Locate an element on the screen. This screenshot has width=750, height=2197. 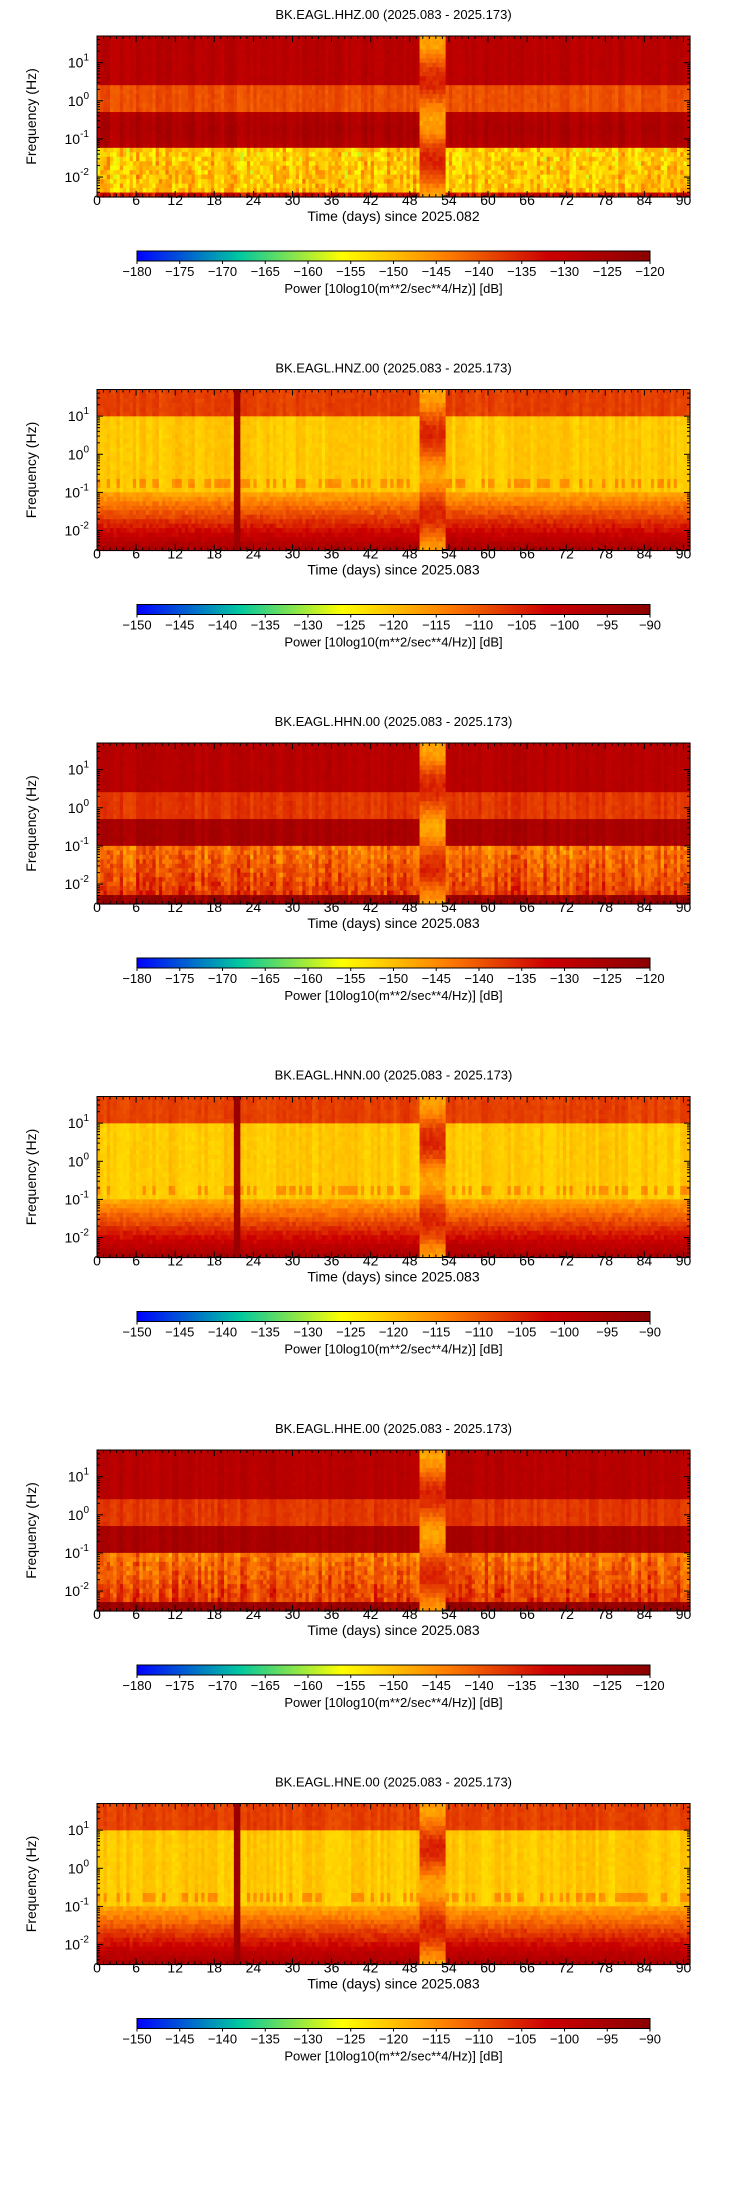
heatmap is located at coordinates (394, 117).